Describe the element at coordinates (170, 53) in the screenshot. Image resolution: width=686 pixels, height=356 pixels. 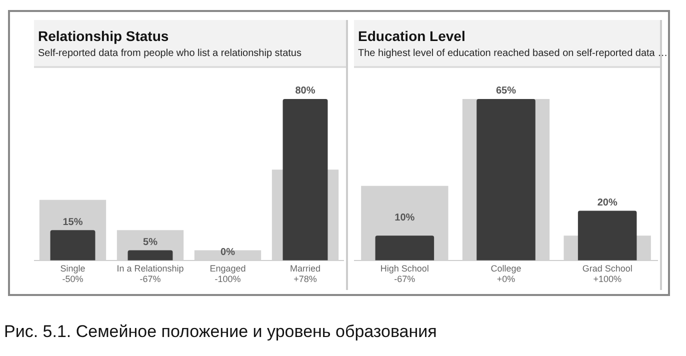
I see `chart-subtitle: Self-reported data from people who list a relationship status` at that location.